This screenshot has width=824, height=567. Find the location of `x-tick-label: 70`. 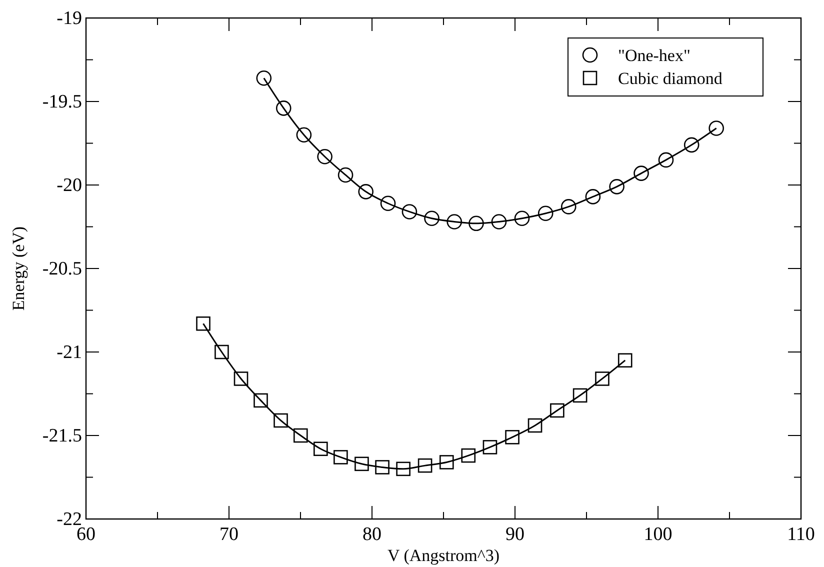

x-tick-label: 70 is located at coordinates (229, 534).